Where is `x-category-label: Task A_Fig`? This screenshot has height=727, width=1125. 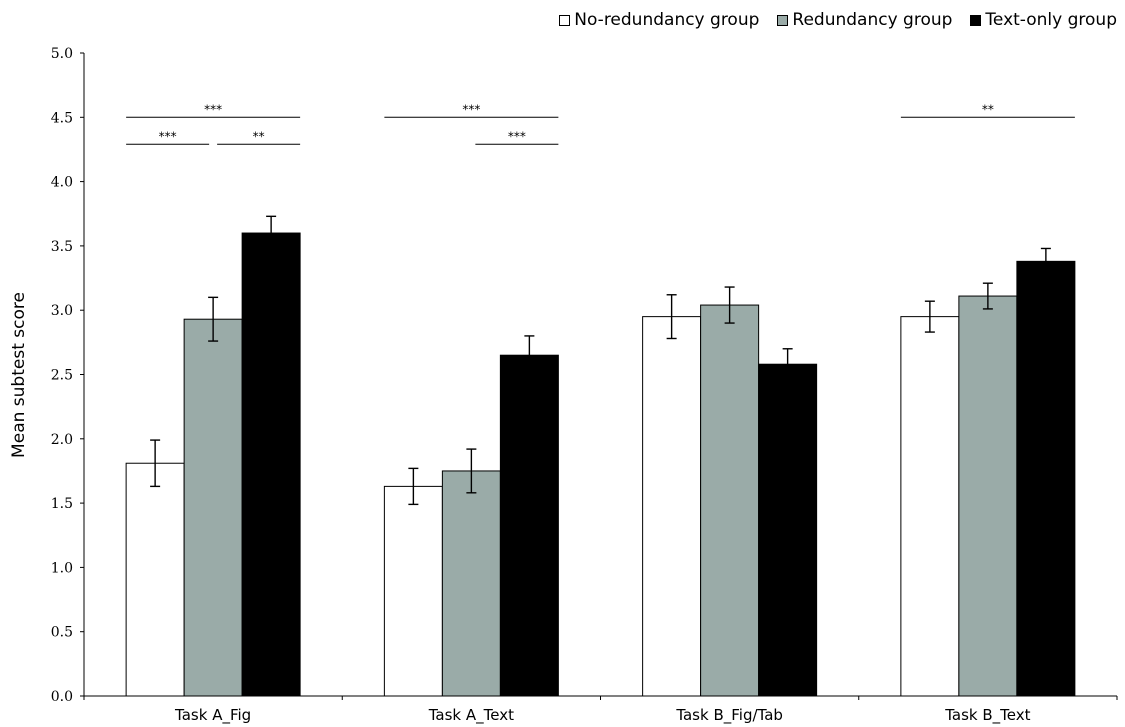
x-category-label: Task A_Fig is located at coordinates (212, 715).